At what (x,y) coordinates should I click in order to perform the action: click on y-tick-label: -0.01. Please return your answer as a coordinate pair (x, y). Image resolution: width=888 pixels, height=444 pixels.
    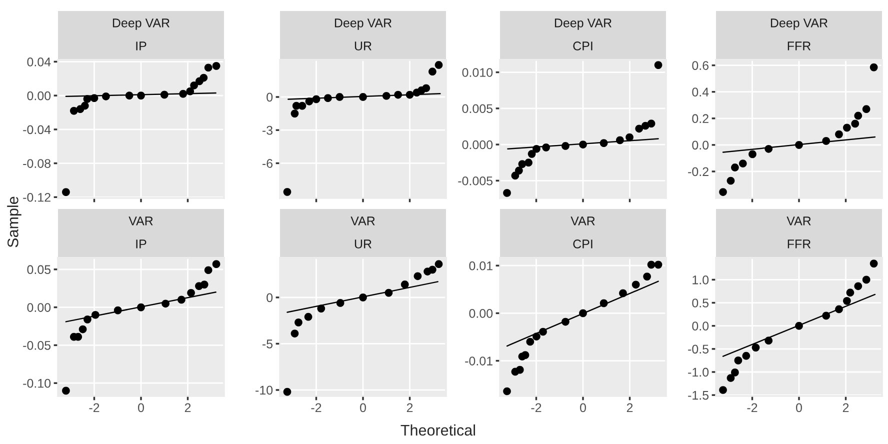
    Looking at the image, I should click on (478, 361).